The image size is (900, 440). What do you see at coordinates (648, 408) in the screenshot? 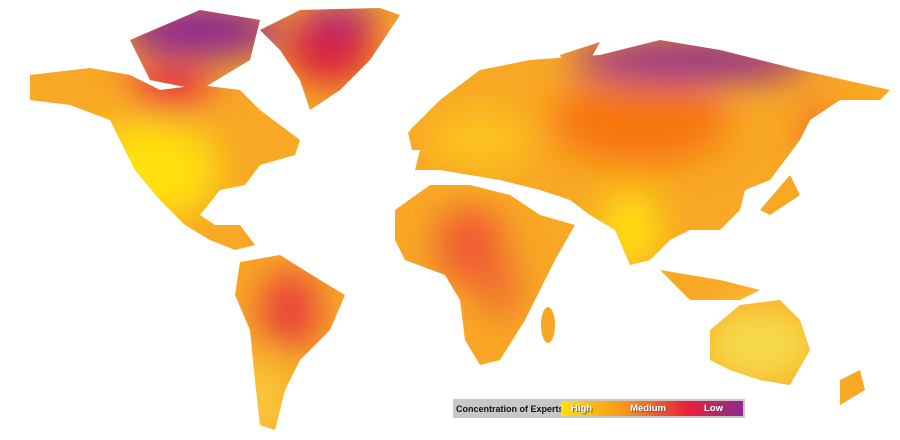
I see `legend-label-medium: Medium` at bounding box center [648, 408].